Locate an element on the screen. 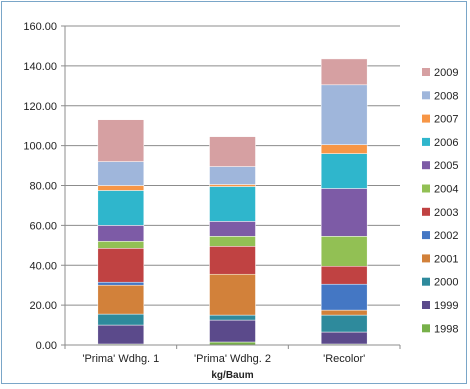  legend-swatch-2009 is located at coordinates (426, 72).